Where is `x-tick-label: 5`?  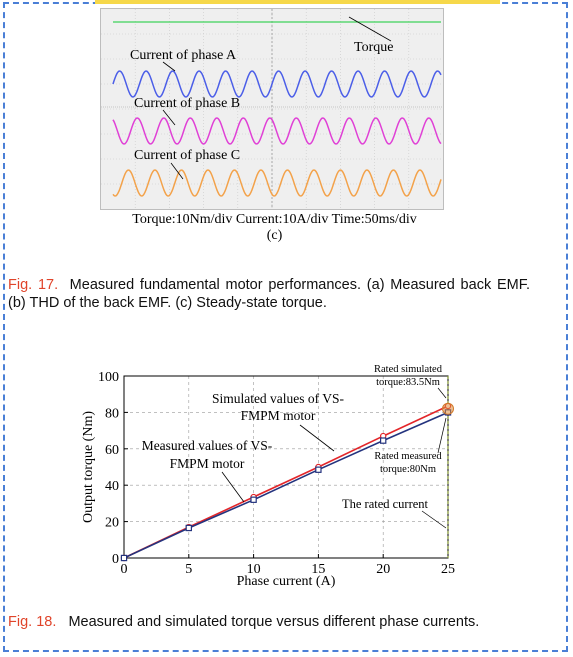 x-tick-label: 5 is located at coordinates (188, 569).